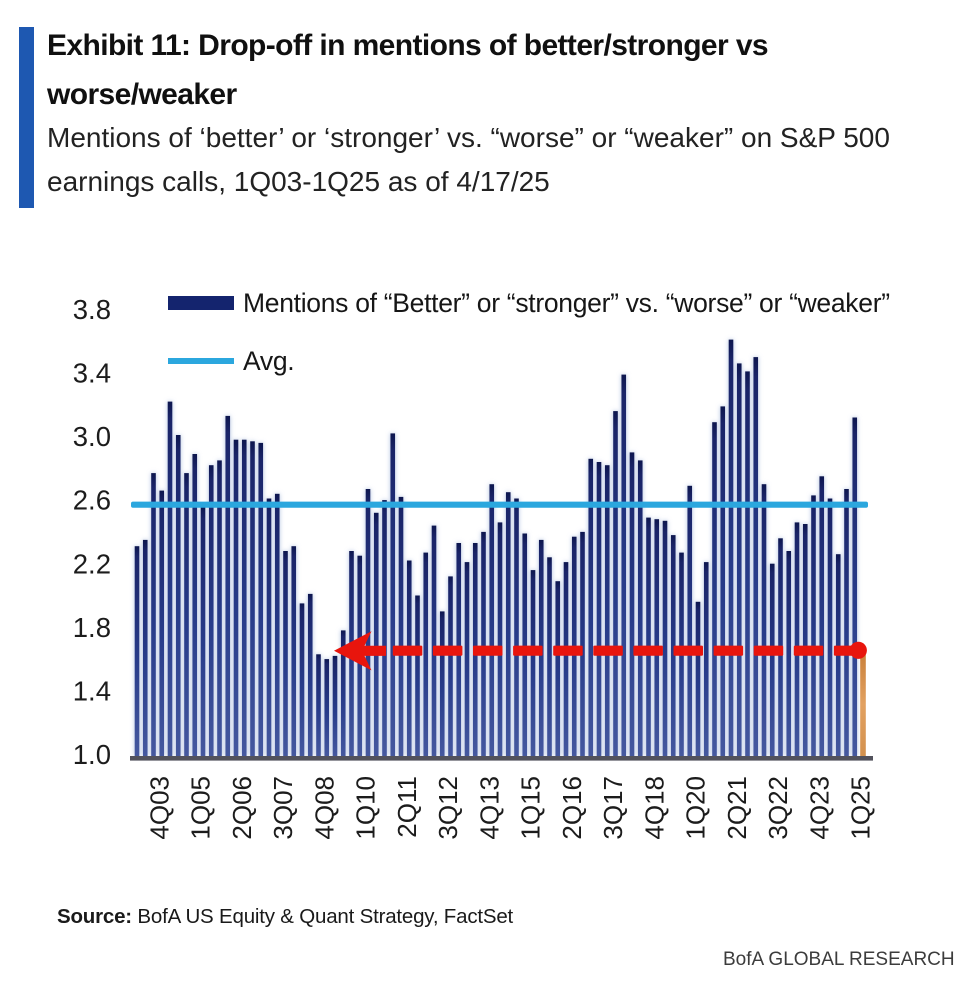 Image resolution: width=980 pixels, height=1006 pixels. I want to click on svg-text: 2.6, so click(92, 500).